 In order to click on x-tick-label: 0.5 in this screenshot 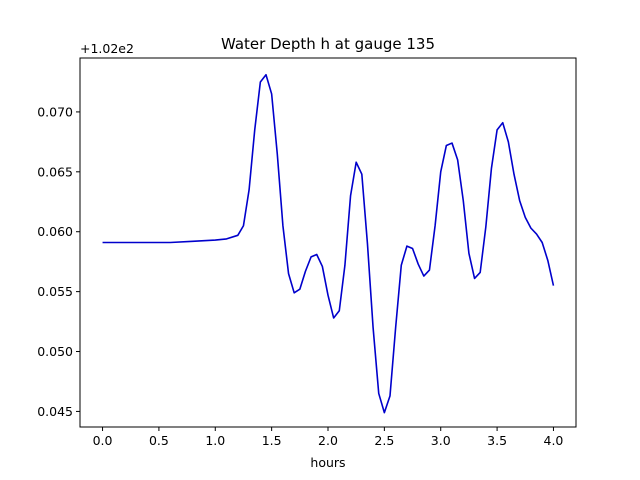, I will do `click(159, 440)`.